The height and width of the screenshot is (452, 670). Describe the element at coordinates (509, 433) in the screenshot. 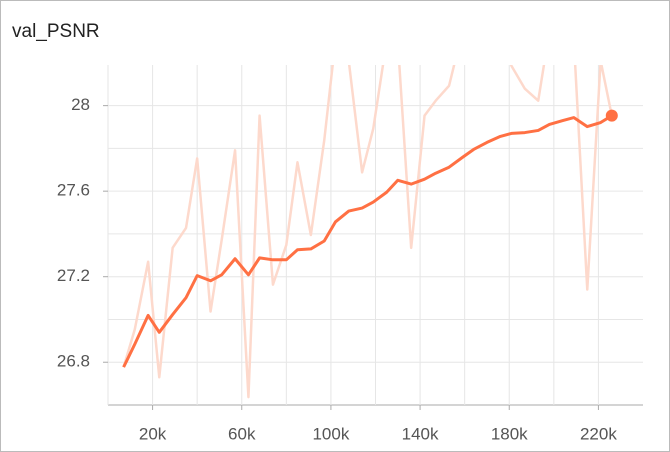

I see `x-tick-label: 180k` at that location.